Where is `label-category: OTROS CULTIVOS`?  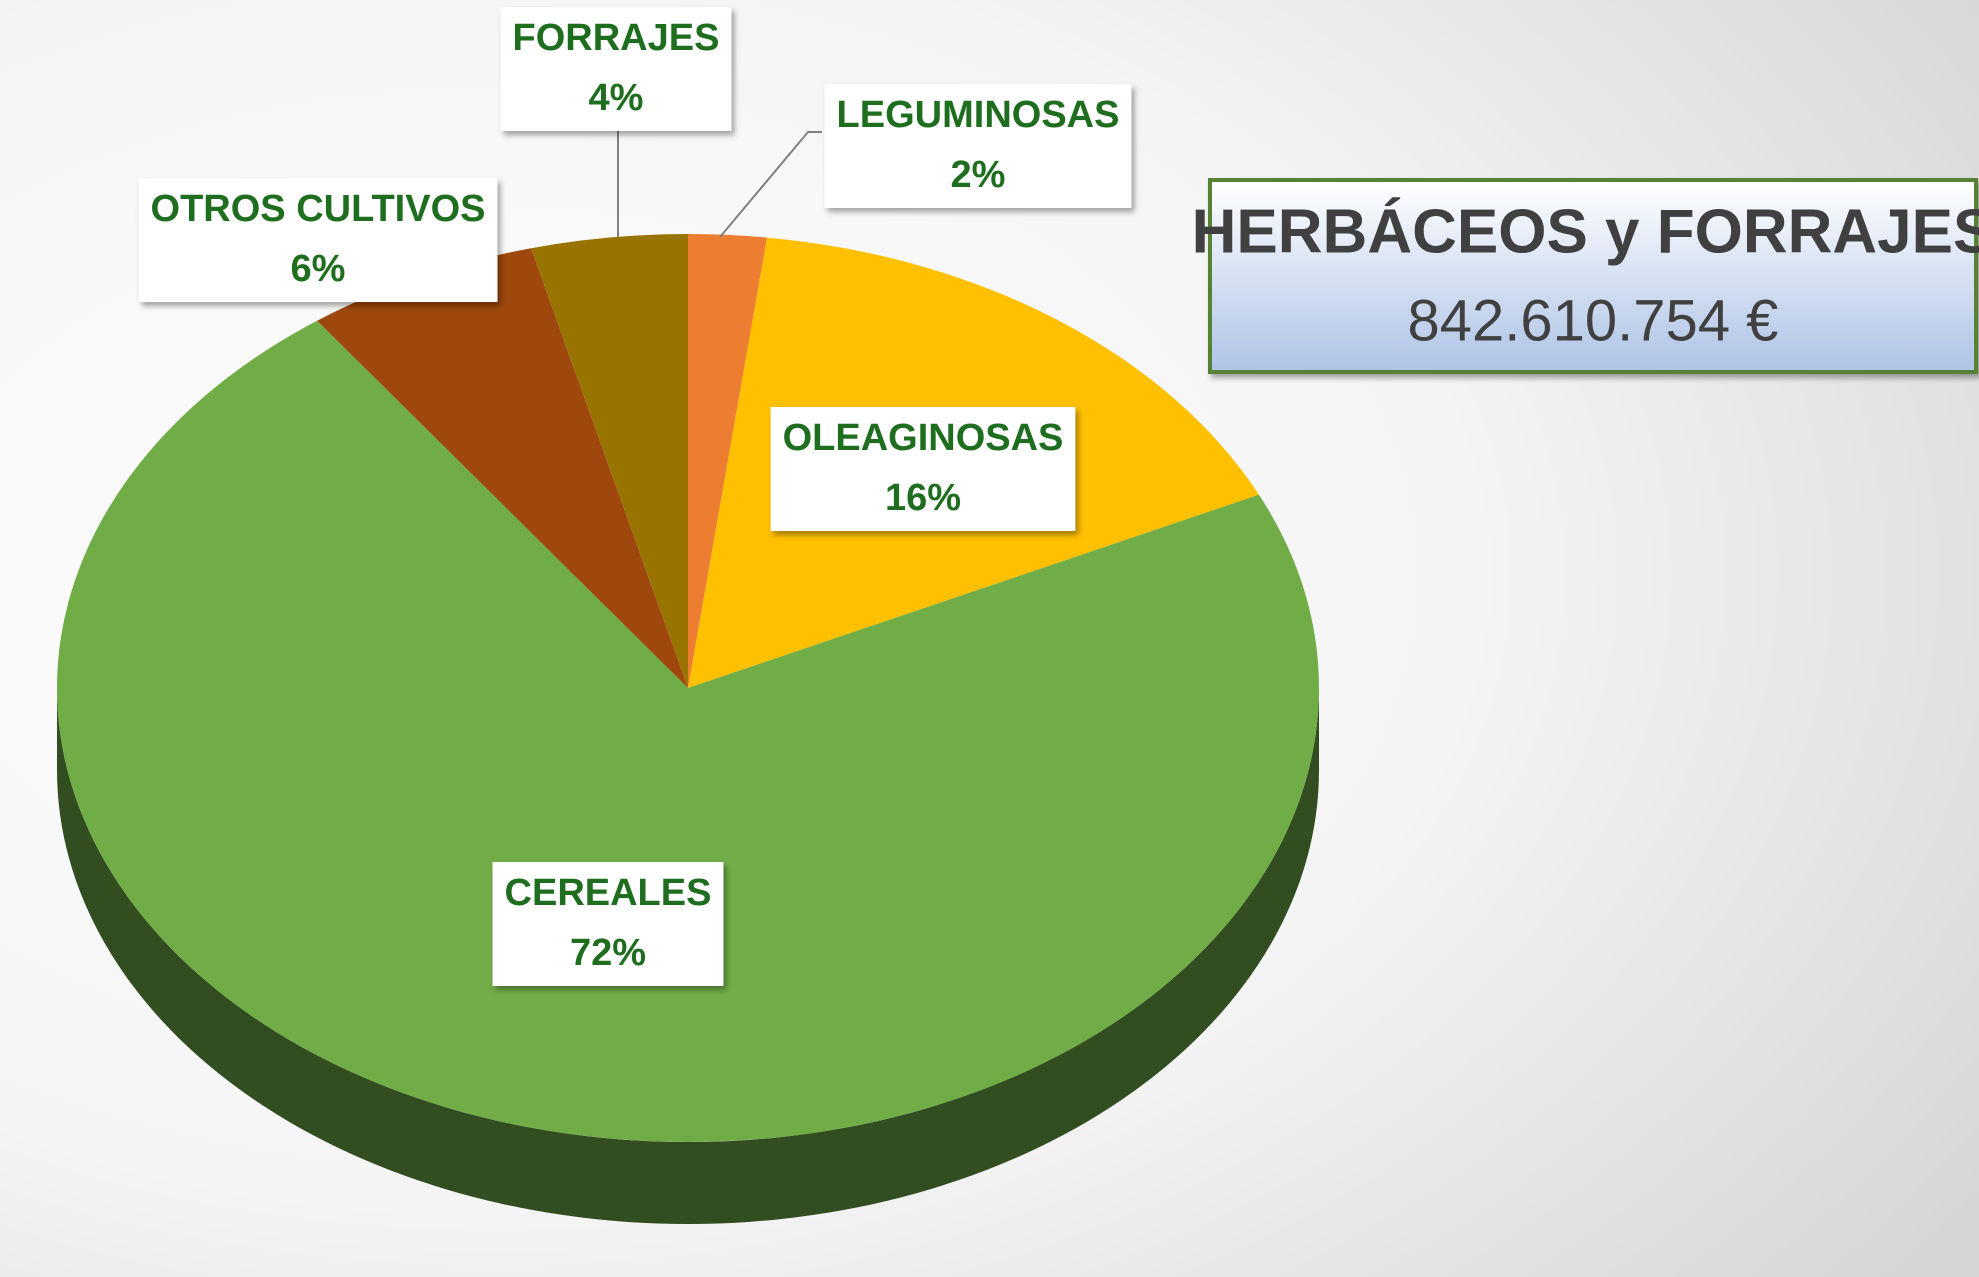 label-category: OTROS CULTIVOS is located at coordinates (318, 209).